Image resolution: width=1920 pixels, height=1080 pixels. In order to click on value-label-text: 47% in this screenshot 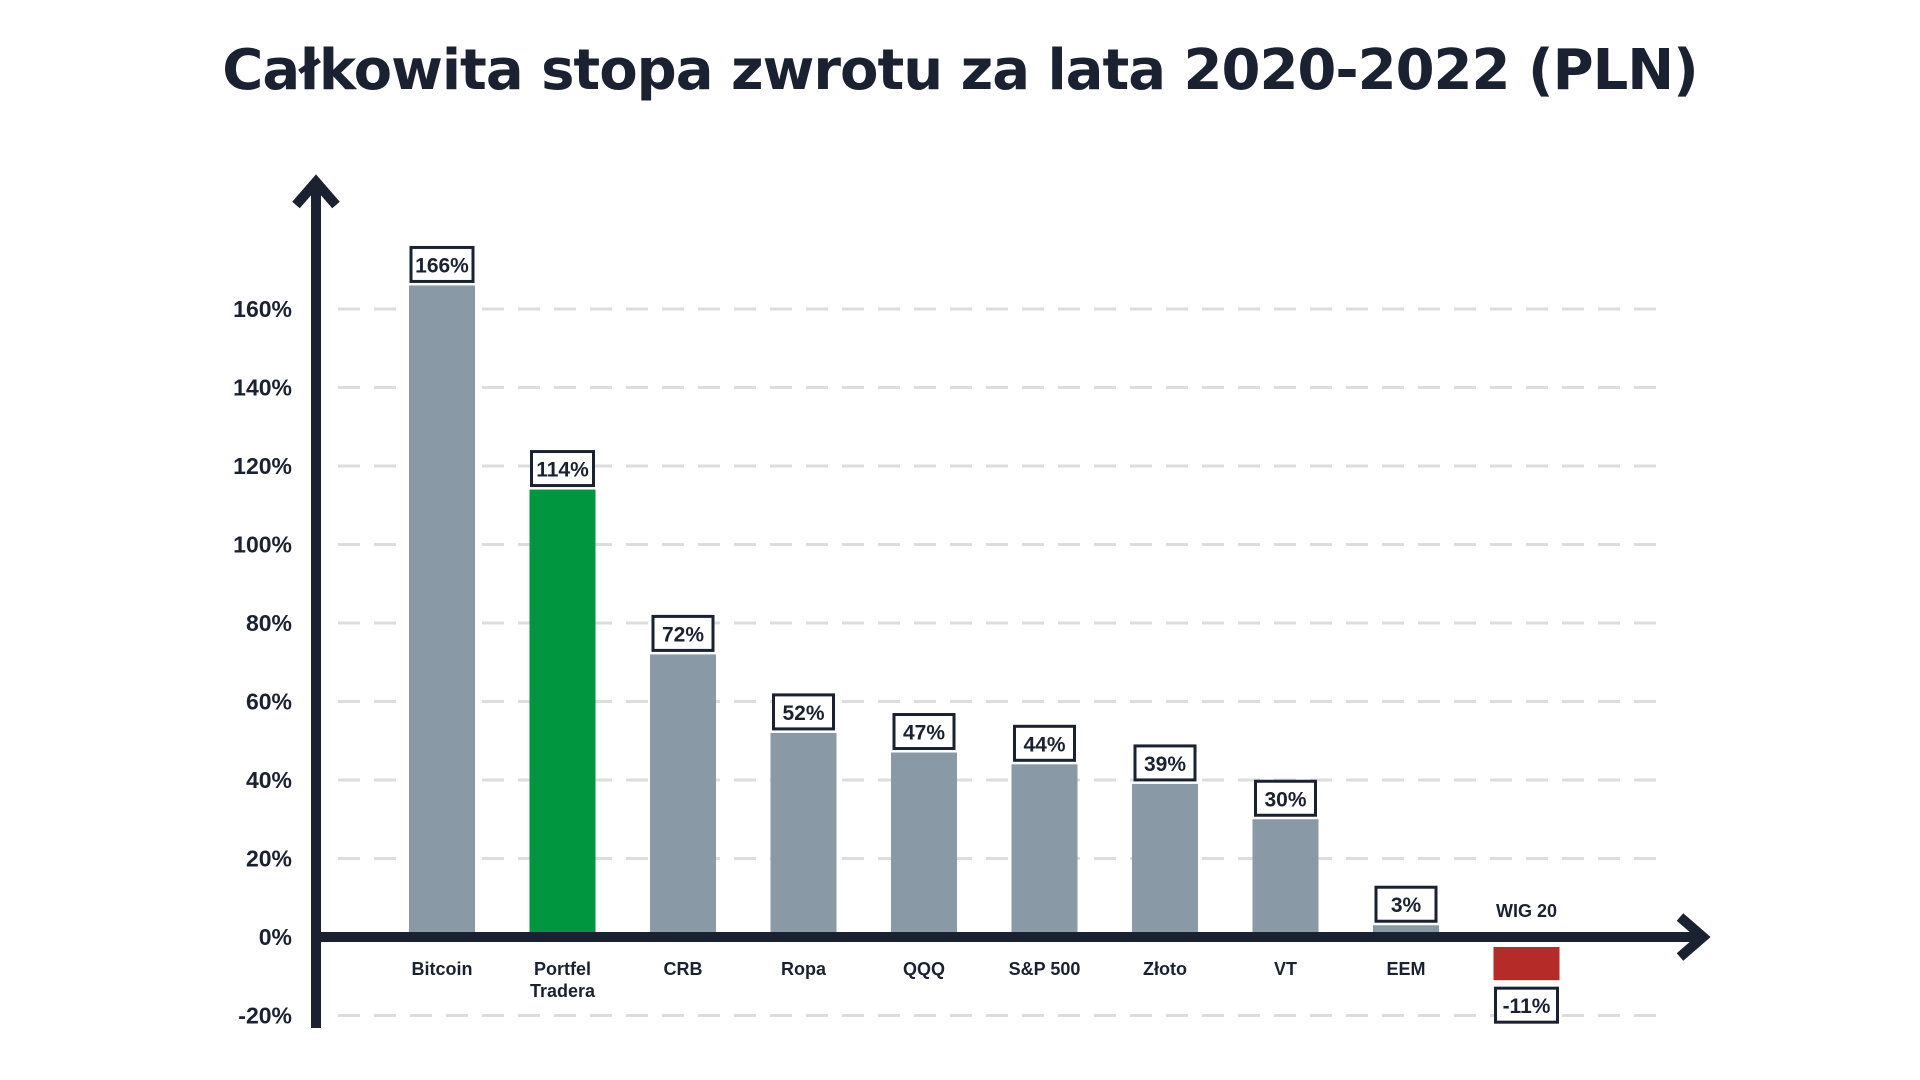, I will do `click(924, 733)`.